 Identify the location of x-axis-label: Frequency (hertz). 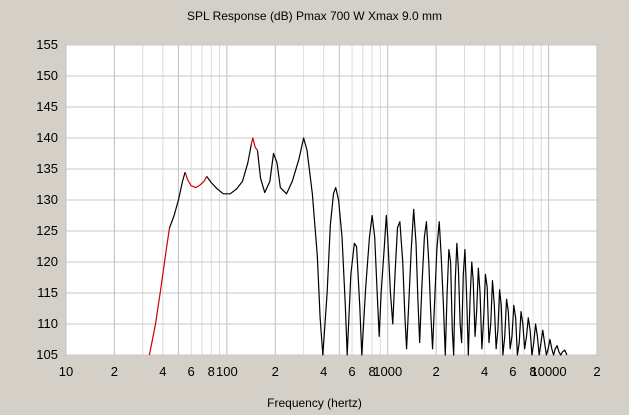
(314, 403).